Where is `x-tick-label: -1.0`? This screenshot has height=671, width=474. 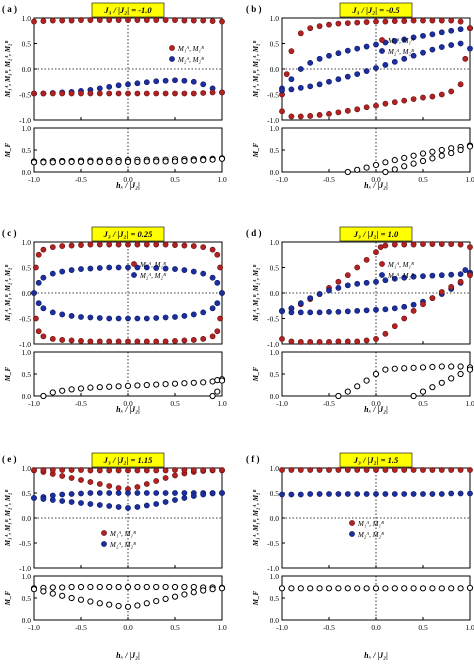
x-tick-label: -1.0 is located at coordinates (34, 627).